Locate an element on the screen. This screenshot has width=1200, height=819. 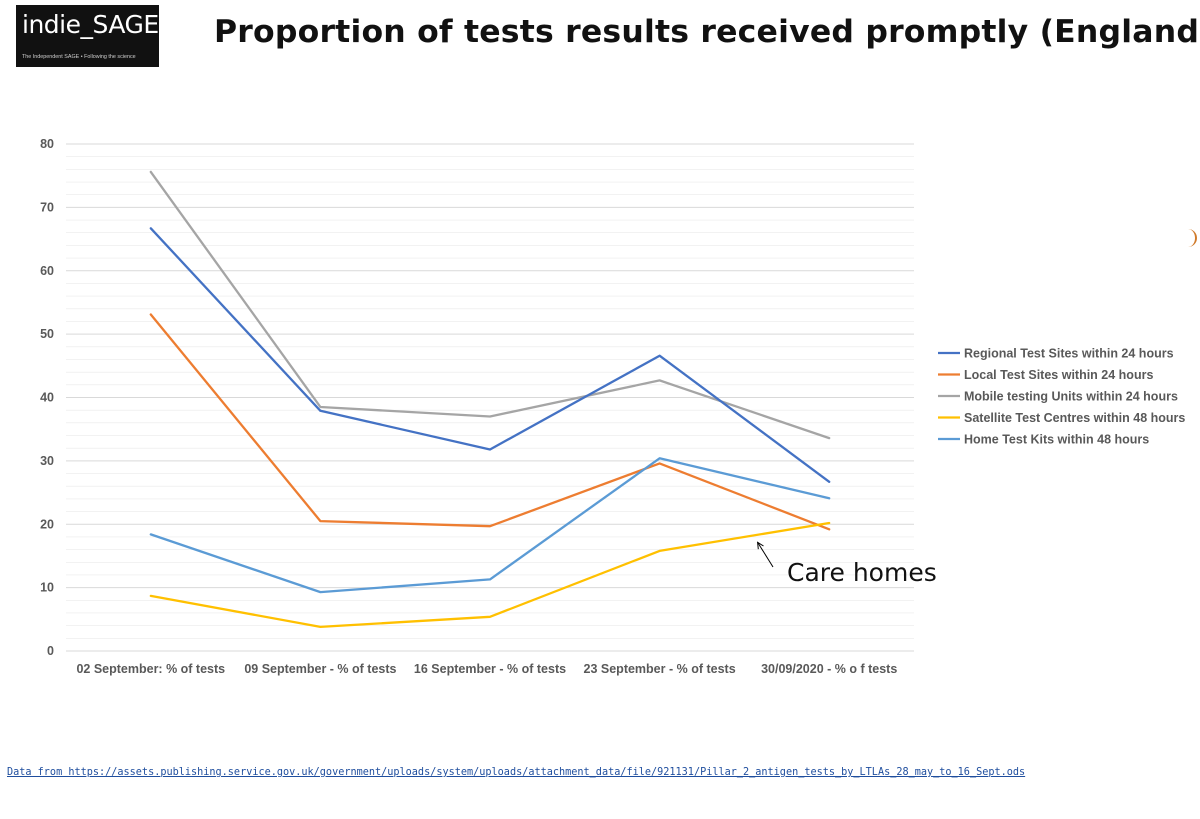
y-tick-label: 80 is located at coordinates (47, 144).